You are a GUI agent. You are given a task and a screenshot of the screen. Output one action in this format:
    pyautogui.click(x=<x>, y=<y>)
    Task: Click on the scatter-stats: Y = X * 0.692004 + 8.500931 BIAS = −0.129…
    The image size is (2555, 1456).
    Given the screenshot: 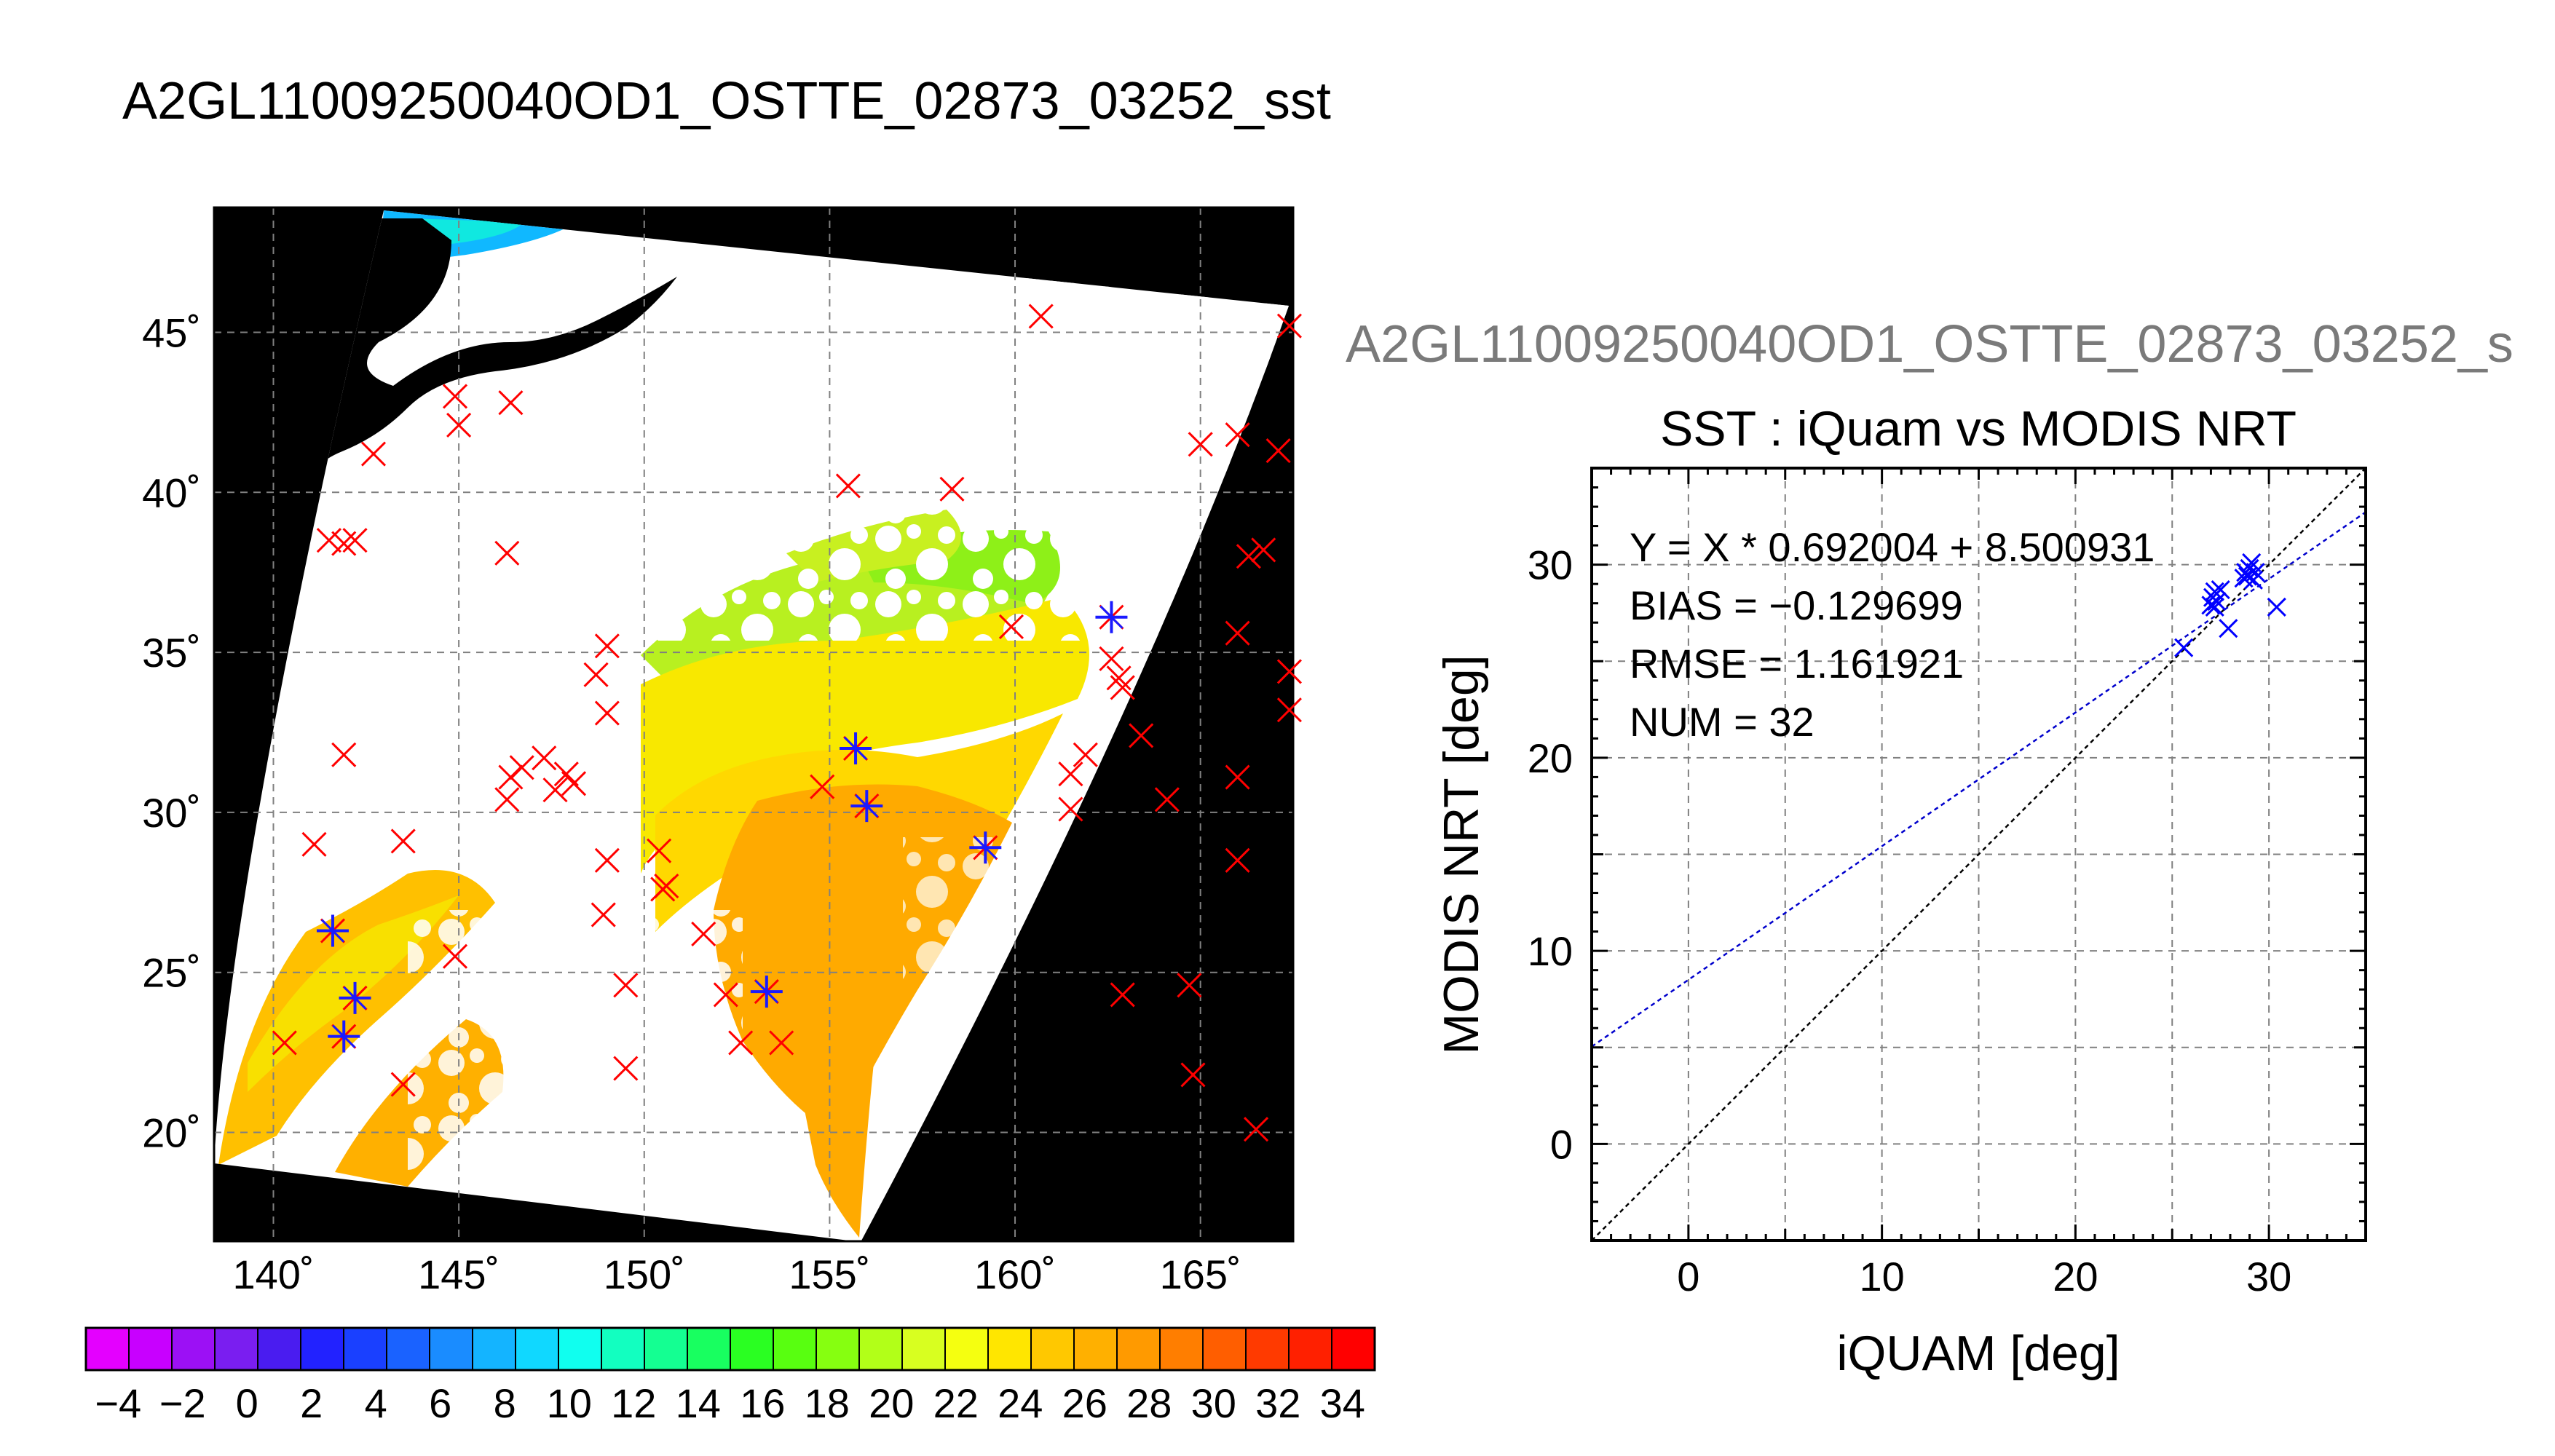 What is the action you would take?
    pyautogui.click(x=1892, y=634)
    